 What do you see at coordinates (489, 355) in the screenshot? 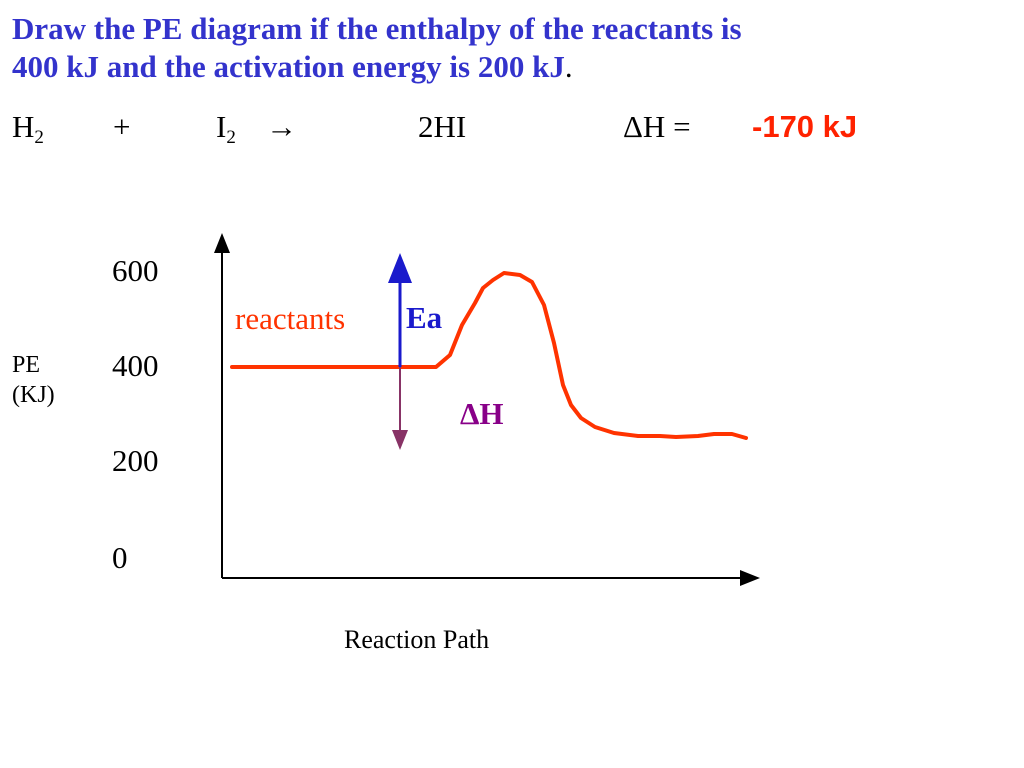
I see `energy-curve` at bounding box center [489, 355].